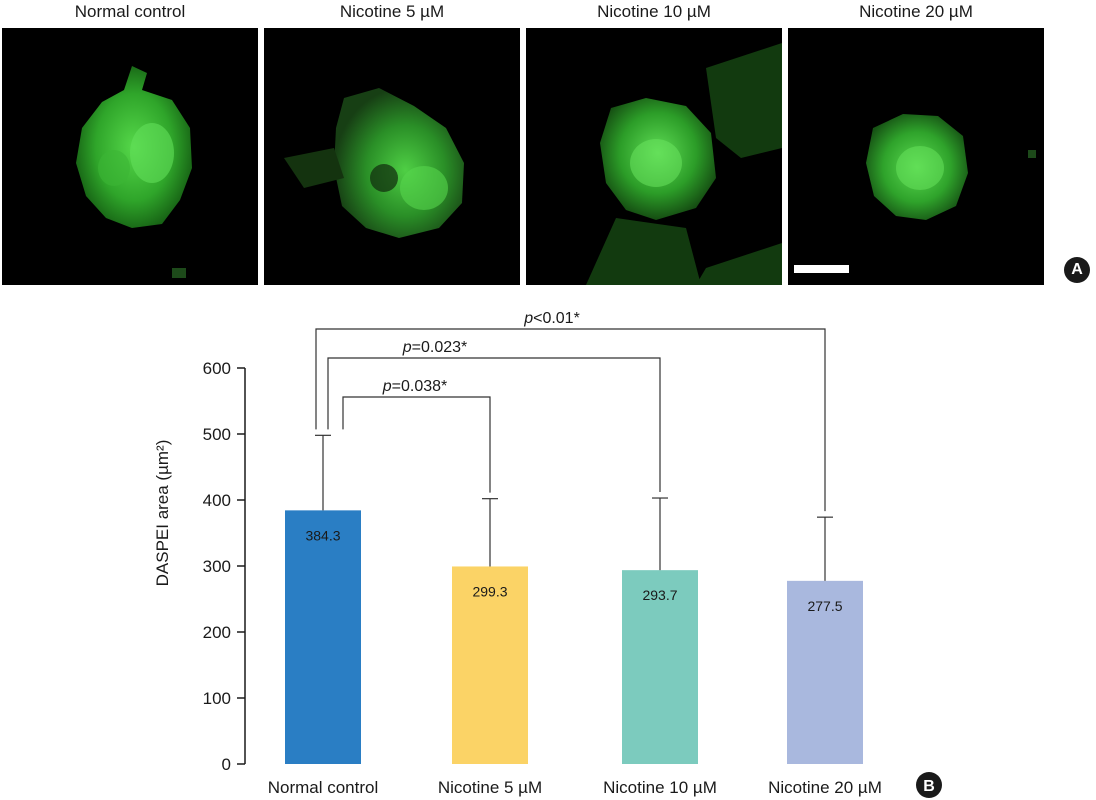  Describe the element at coordinates (654, 11) in the screenshot. I see `image-title-nicotine-10: Nicotine 10 µM` at that location.